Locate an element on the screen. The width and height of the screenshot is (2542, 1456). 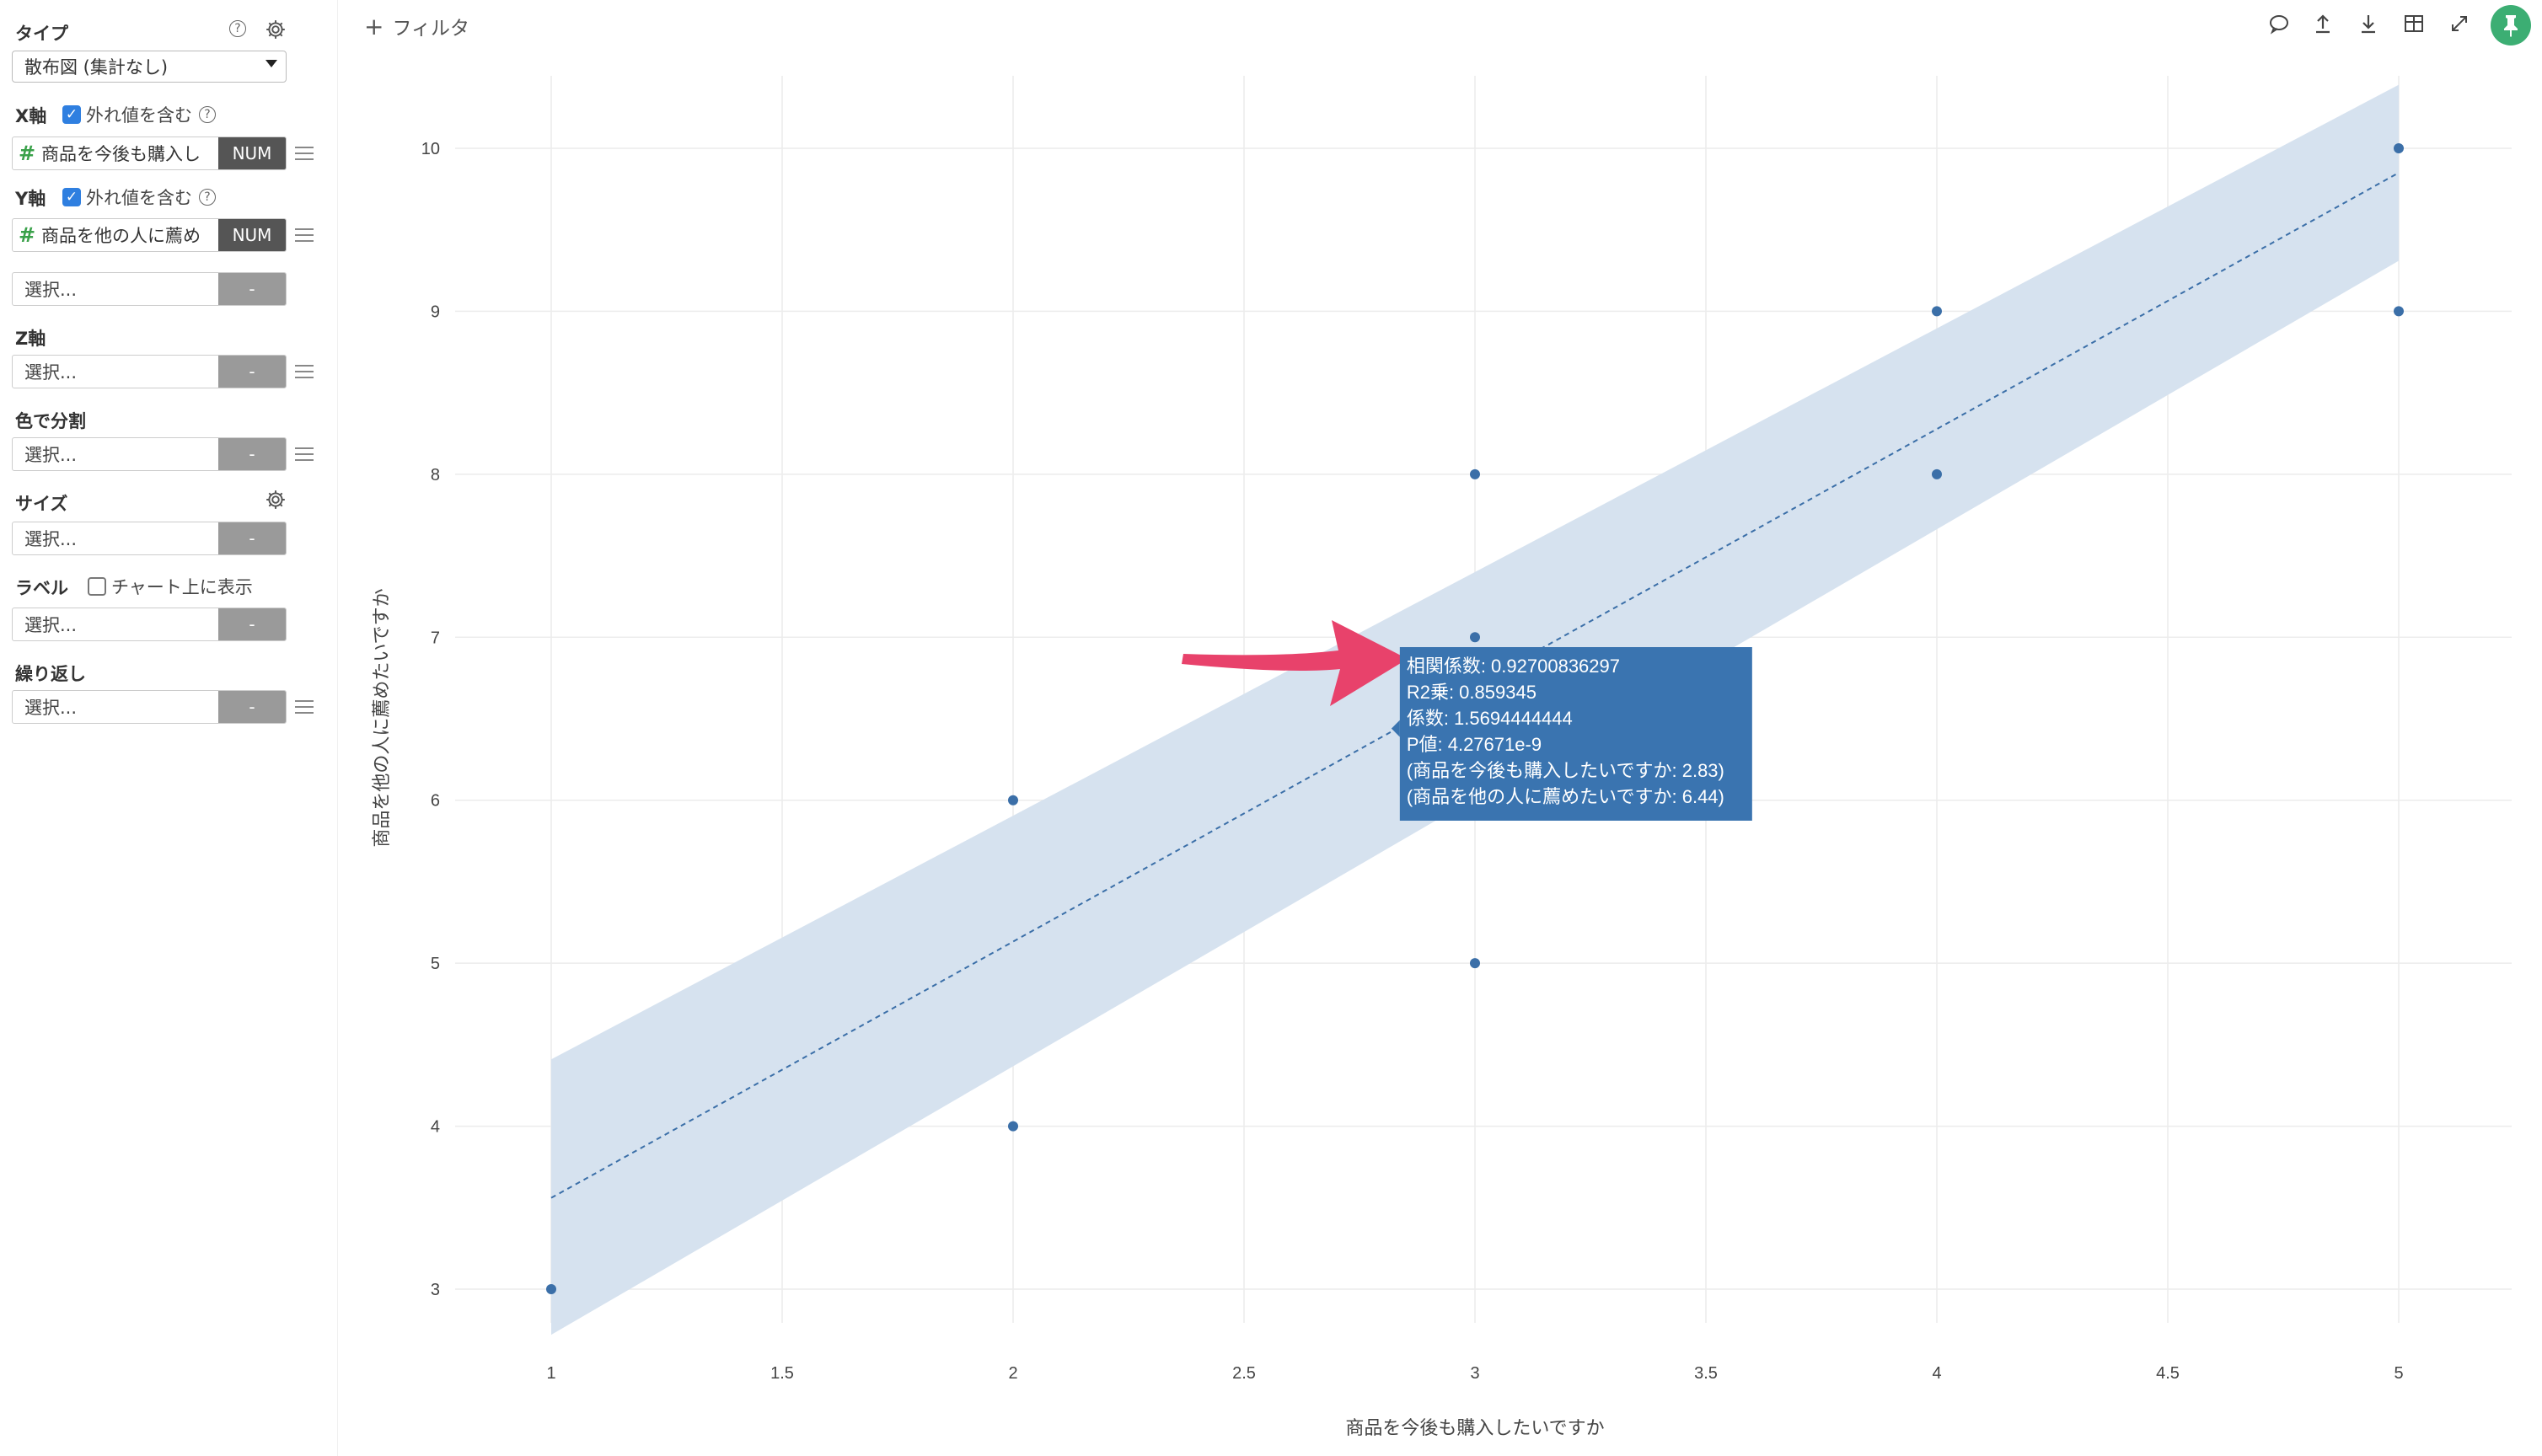
x-outlier-option: ✓ 外れ値を含む ? is located at coordinates (139, 114).